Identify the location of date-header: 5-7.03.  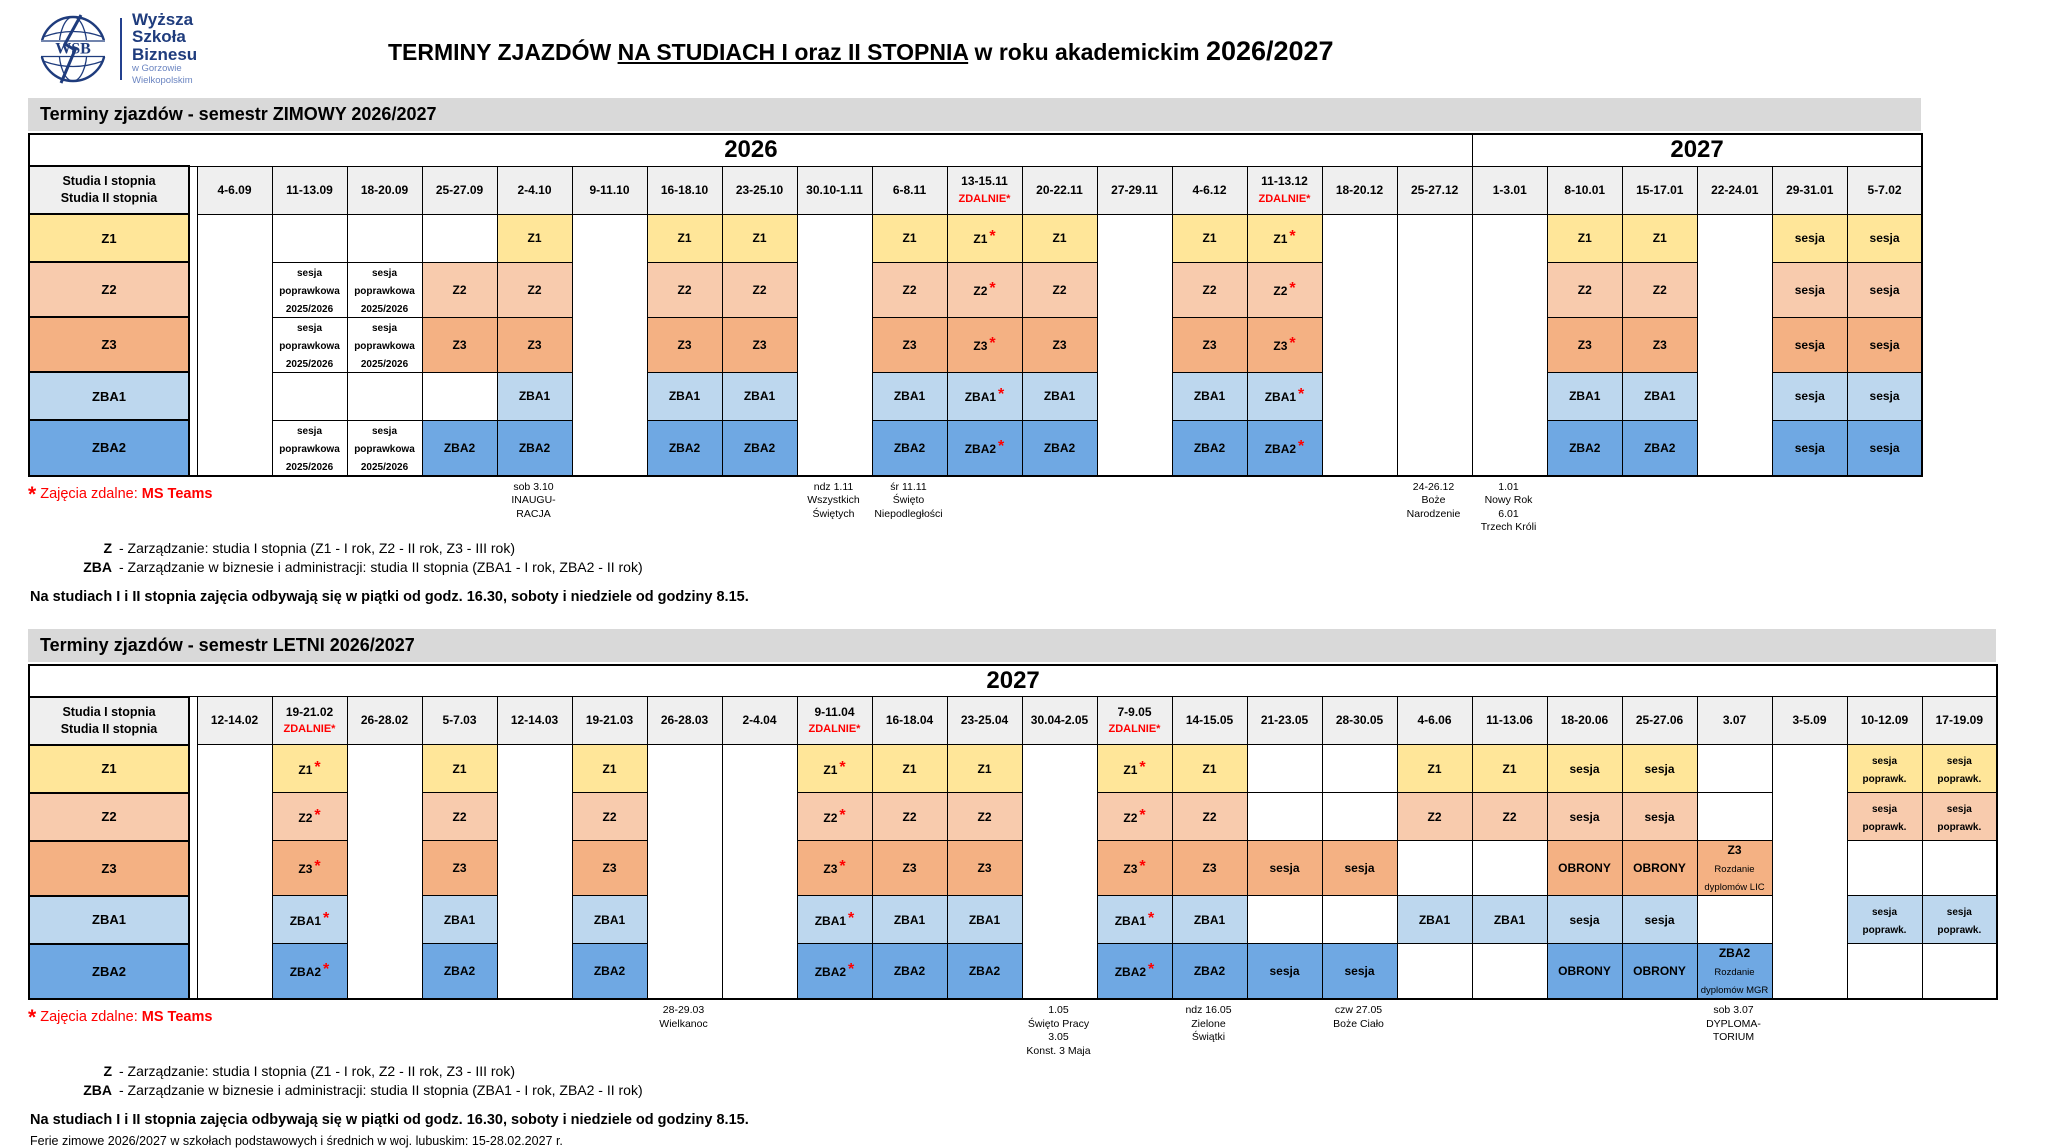
(459, 721).